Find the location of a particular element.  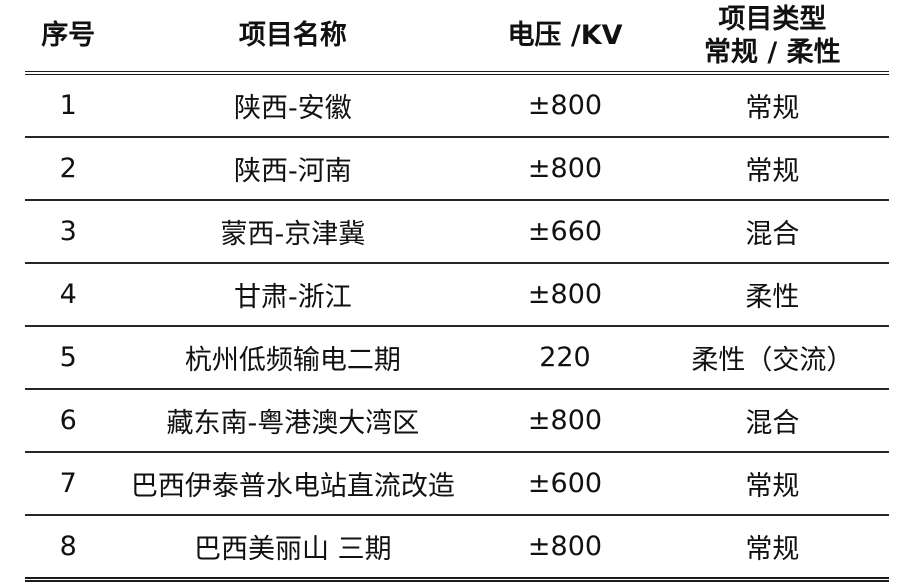

cell-index: 7 is located at coordinates (68, 483).